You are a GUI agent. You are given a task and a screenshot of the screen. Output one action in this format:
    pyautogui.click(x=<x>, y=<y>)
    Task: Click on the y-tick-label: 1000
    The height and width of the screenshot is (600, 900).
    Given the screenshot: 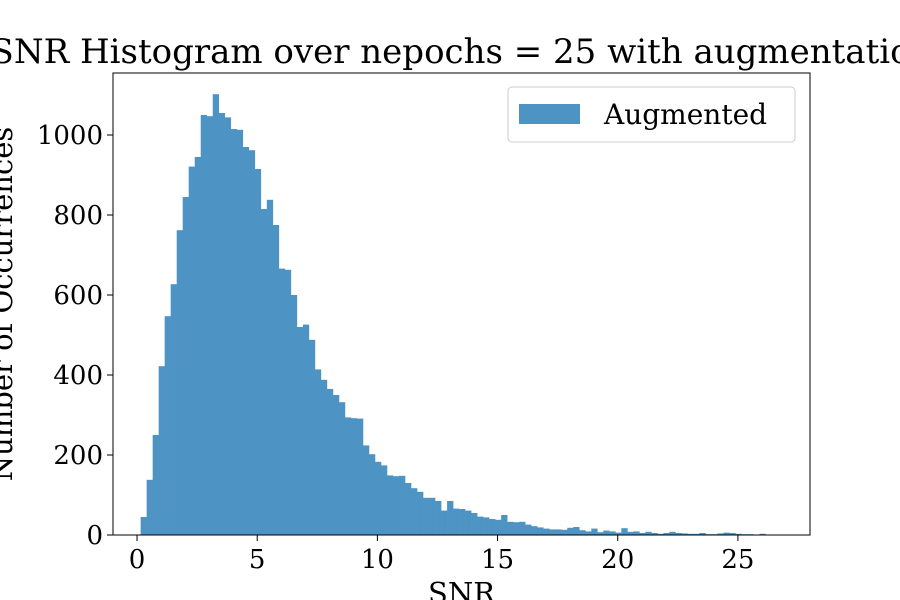 What is the action you would take?
    pyautogui.click(x=70, y=136)
    